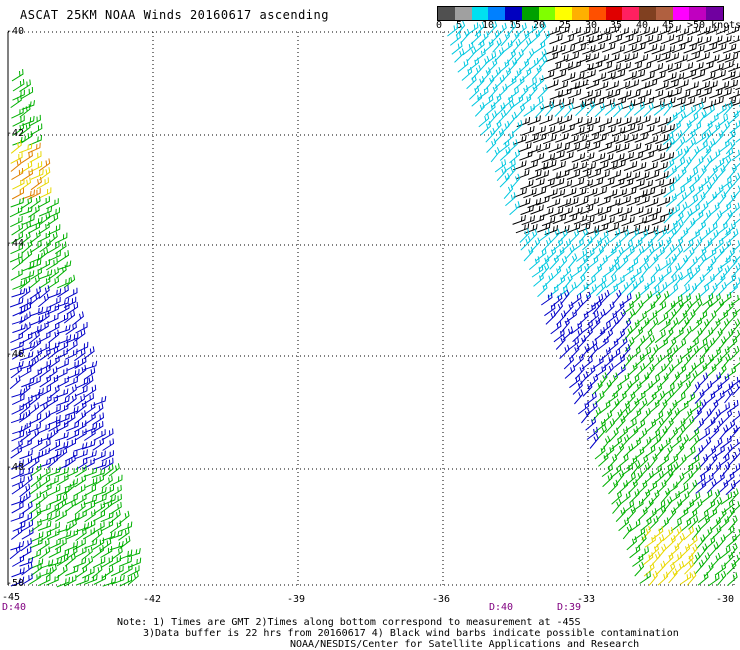 This screenshot has width=740, height=650. Describe the element at coordinates (539, 25) in the screenshot. I see `legend-label: 20` at that location.